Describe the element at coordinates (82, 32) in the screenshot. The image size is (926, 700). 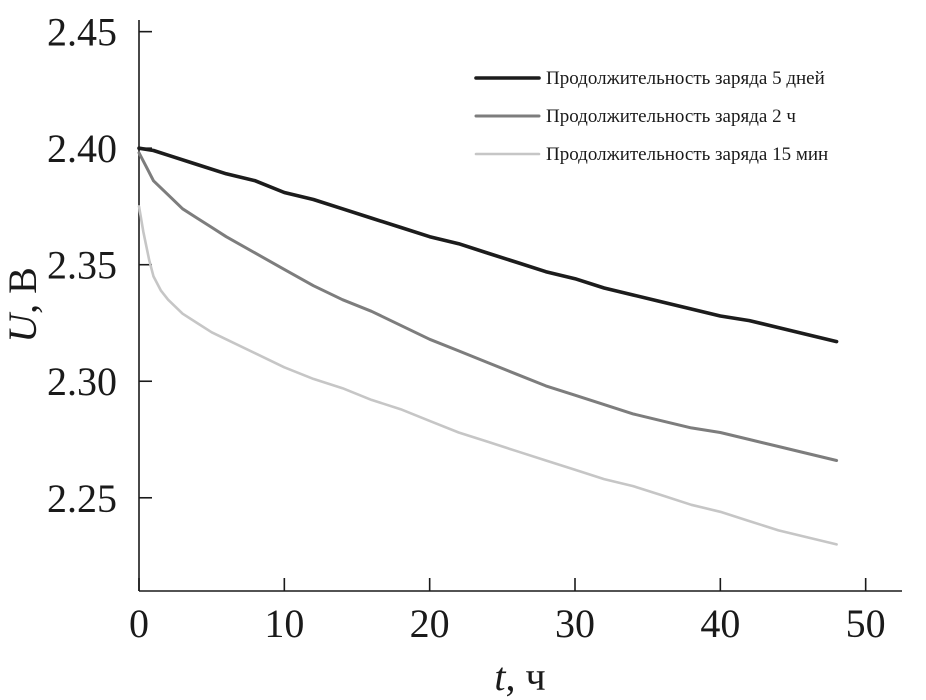
I see `y-tick-label: 2.45` at that location.